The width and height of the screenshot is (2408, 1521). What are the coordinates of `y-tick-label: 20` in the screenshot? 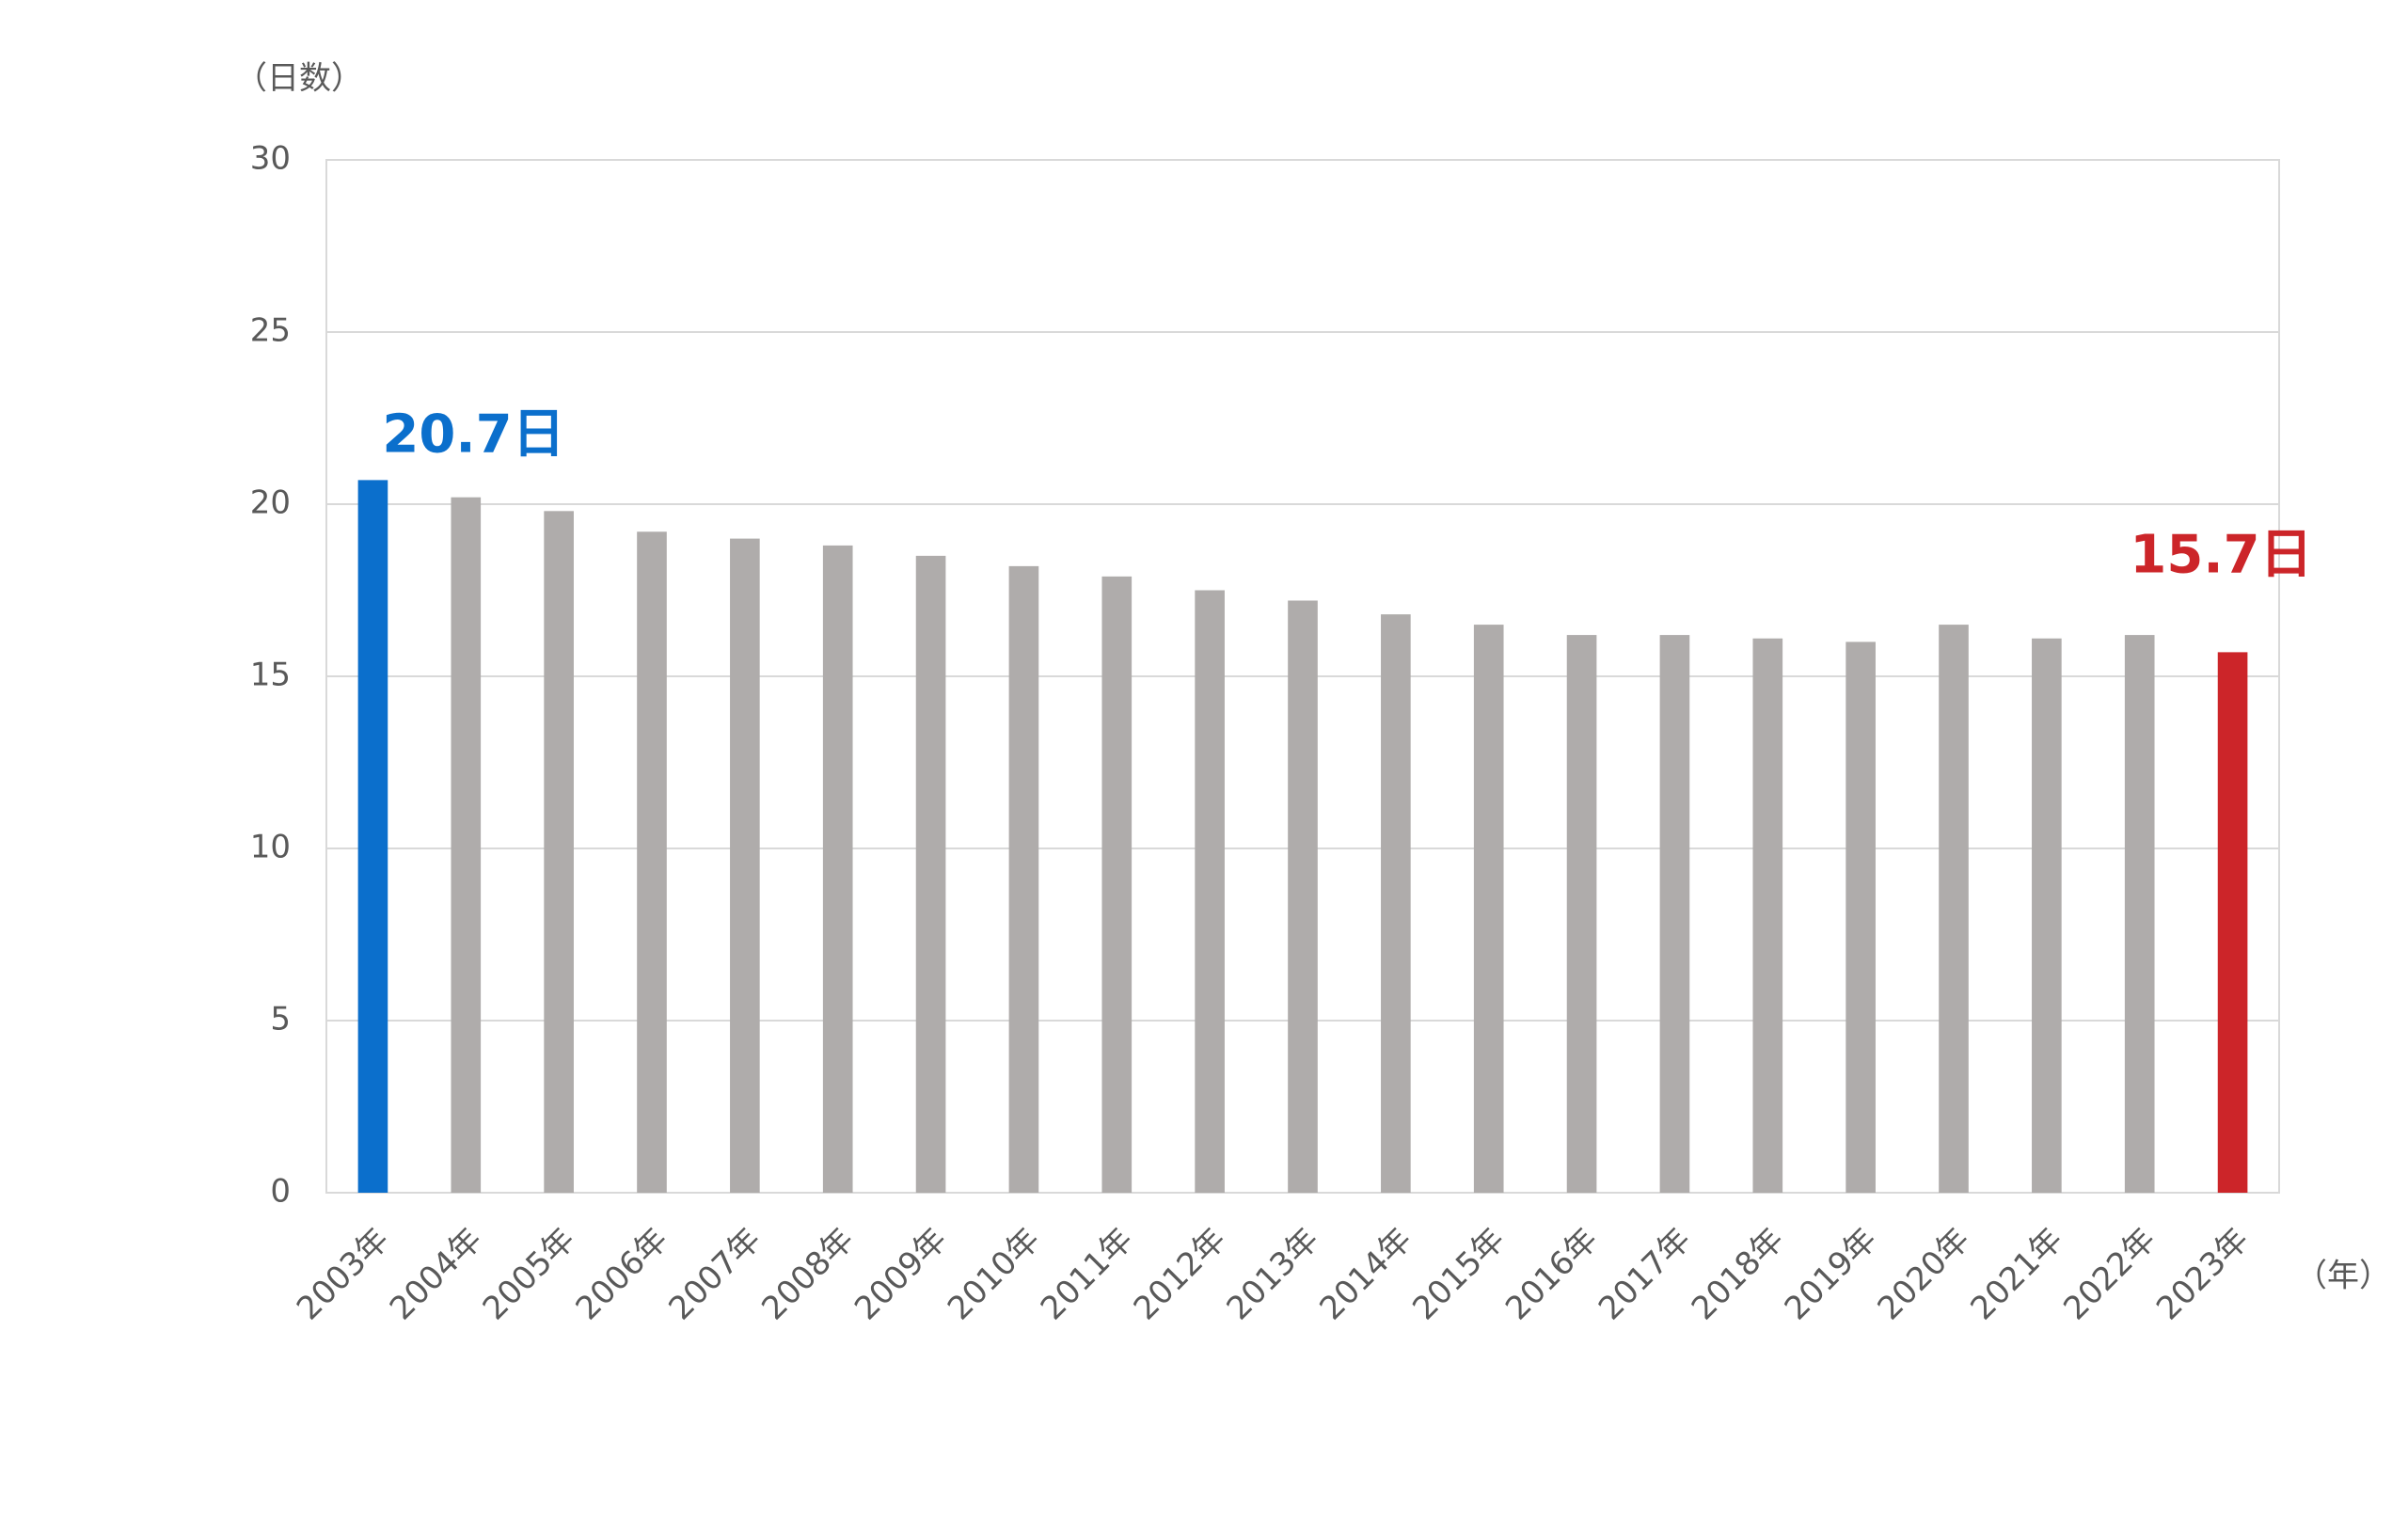 It's located at (271, 503).